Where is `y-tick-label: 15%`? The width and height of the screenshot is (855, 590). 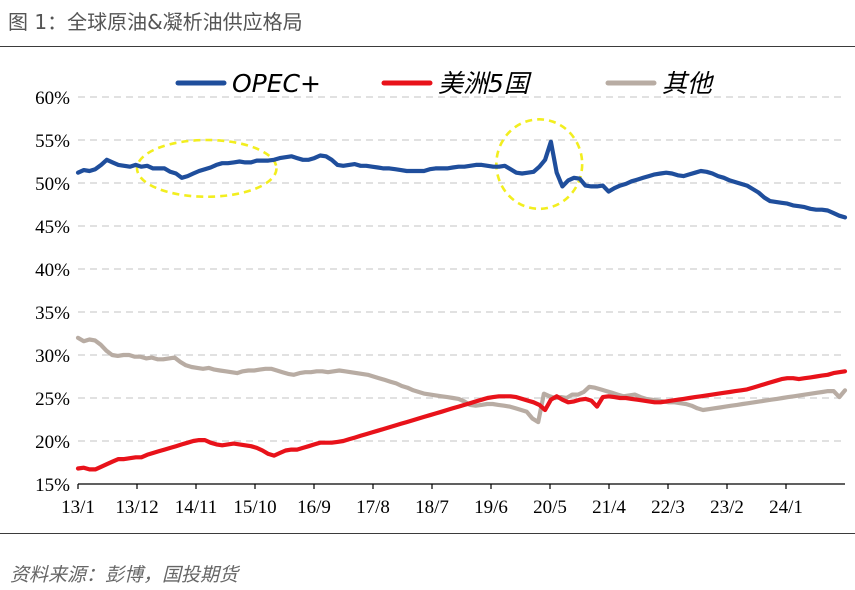
y-tick-label: 15% is located at coordinates (52, 485).